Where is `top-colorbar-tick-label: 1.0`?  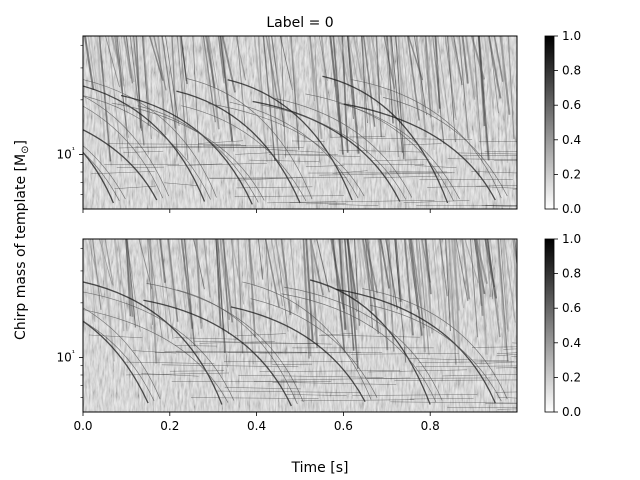 top-colorbar-tick-label: 1.0 is located at coordinates (571, 36).